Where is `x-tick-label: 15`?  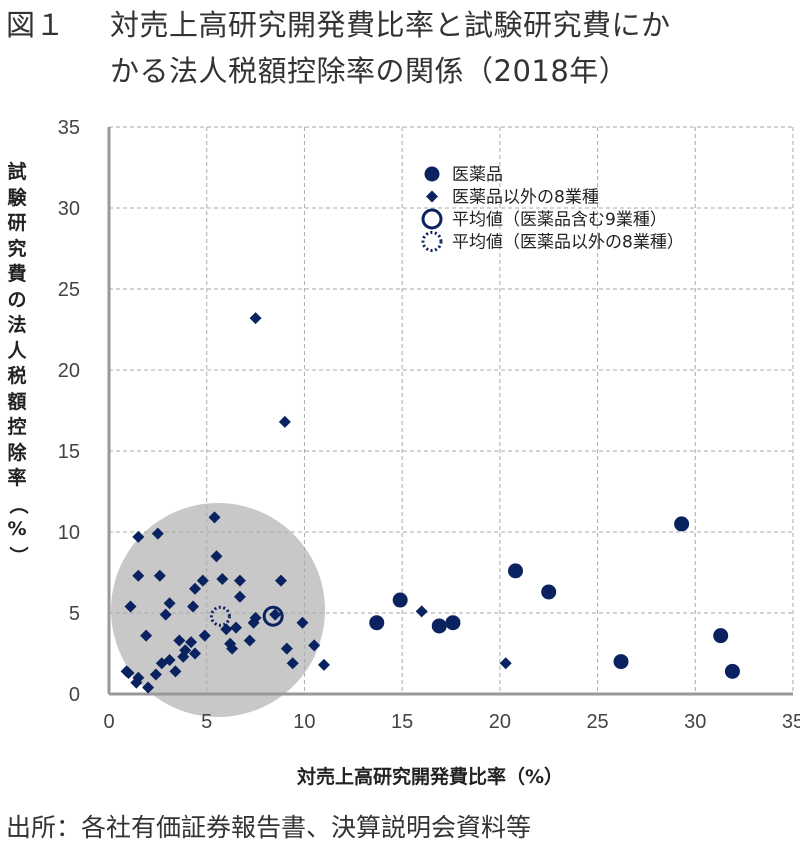
x-tick-label: 15 is located at coordinates (402, 722).